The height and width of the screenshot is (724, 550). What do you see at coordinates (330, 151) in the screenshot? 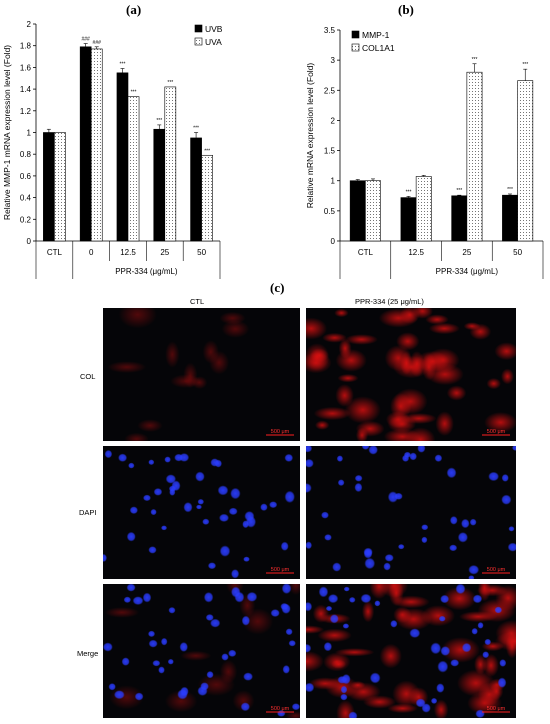
I see `y-tick-label: 1.5` at bounding box center [330, 151].